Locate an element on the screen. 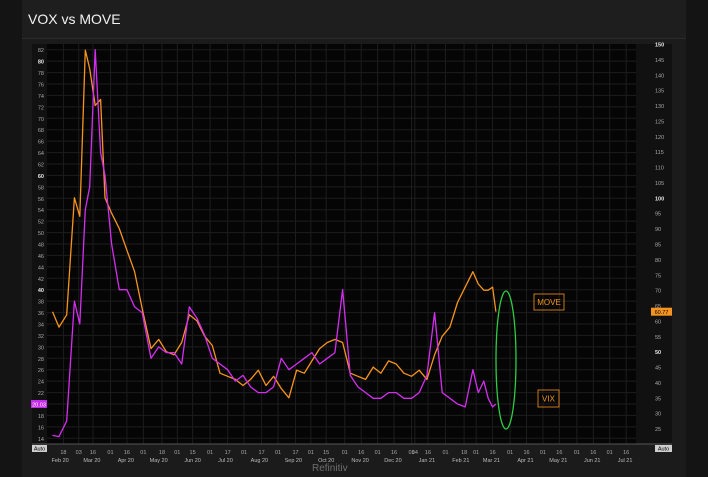  x-tick-month-label: Jun 21 is located at coordinates (592, 461).